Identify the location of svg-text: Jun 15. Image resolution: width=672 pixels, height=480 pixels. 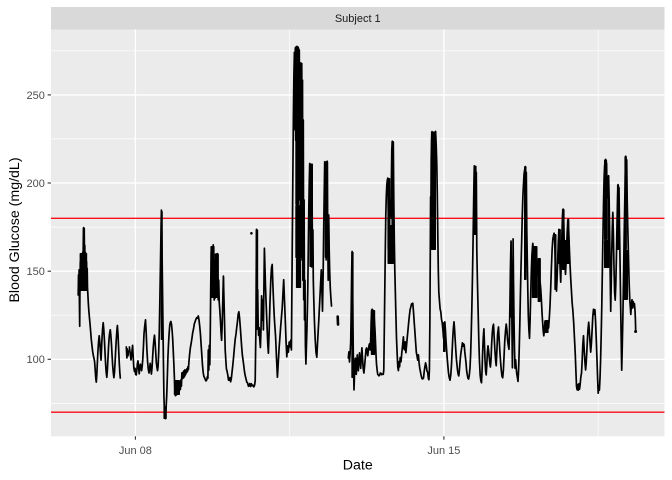
(443, 451).